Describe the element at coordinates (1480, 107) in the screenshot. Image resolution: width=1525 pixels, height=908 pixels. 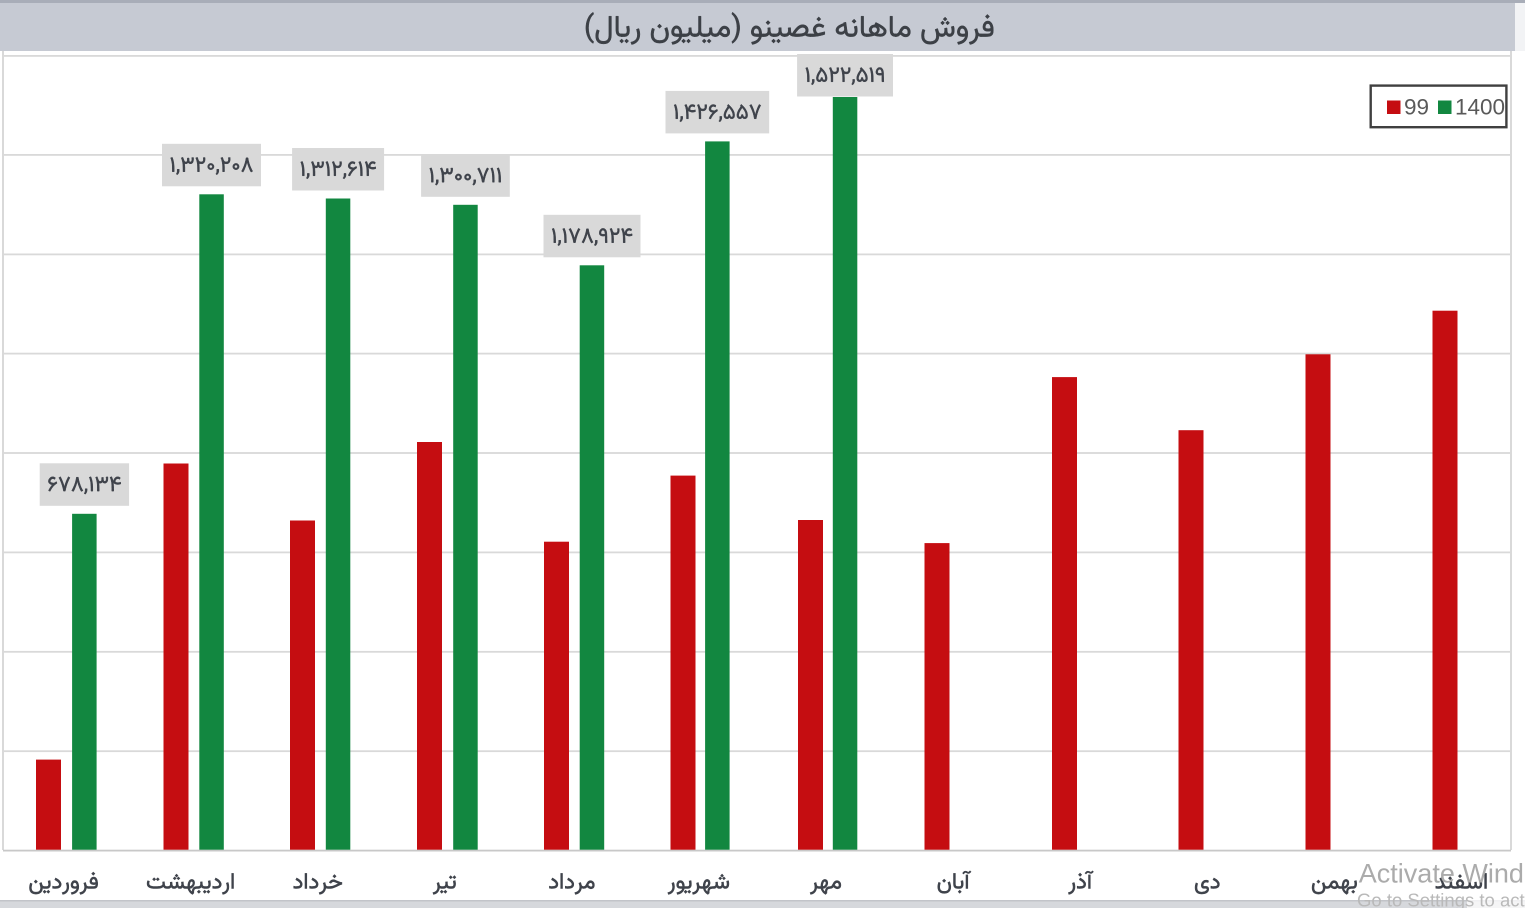
I see `svg-text: 1400` at that location.